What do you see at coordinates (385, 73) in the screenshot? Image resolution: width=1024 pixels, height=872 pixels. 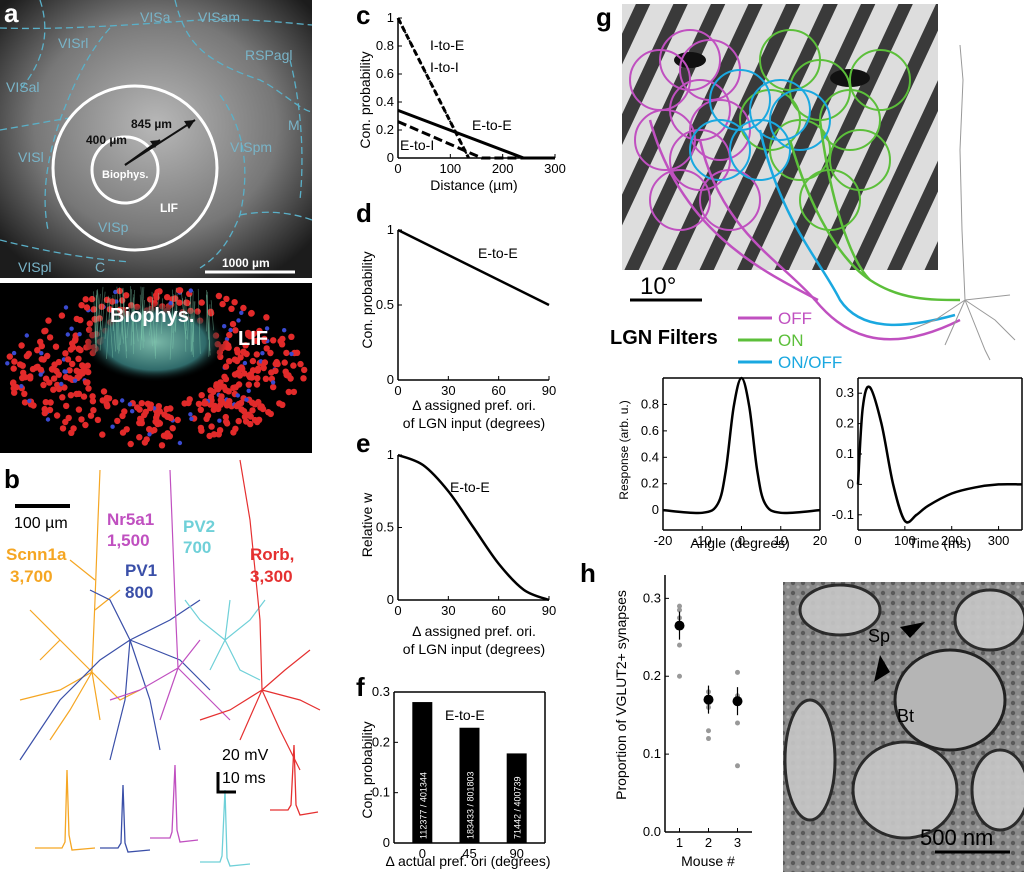 I see `y-tick-label: 0.6` at bounding box center [385, 73].